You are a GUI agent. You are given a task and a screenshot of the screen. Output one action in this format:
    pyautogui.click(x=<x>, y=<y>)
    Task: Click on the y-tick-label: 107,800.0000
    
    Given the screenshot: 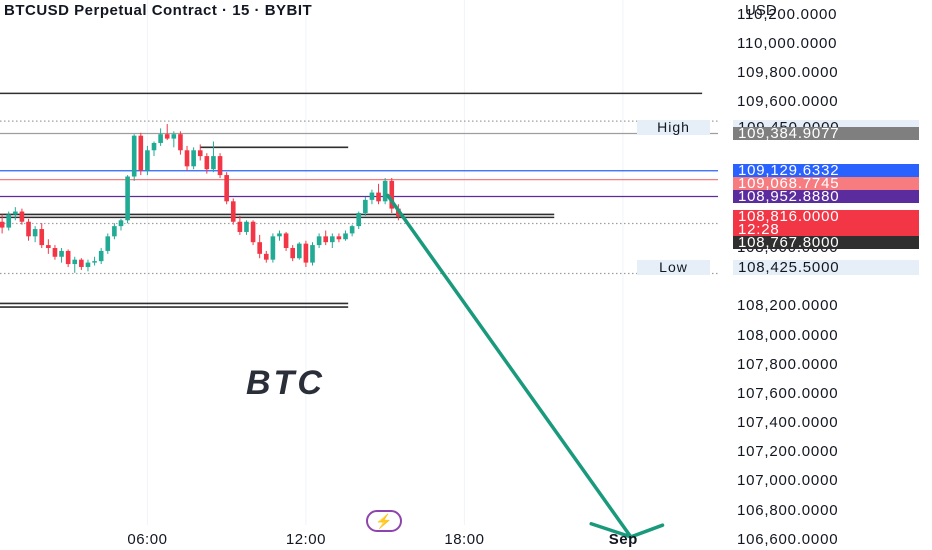 What is the action you would take?
    pyautogui.click(x=788, y=364)
    